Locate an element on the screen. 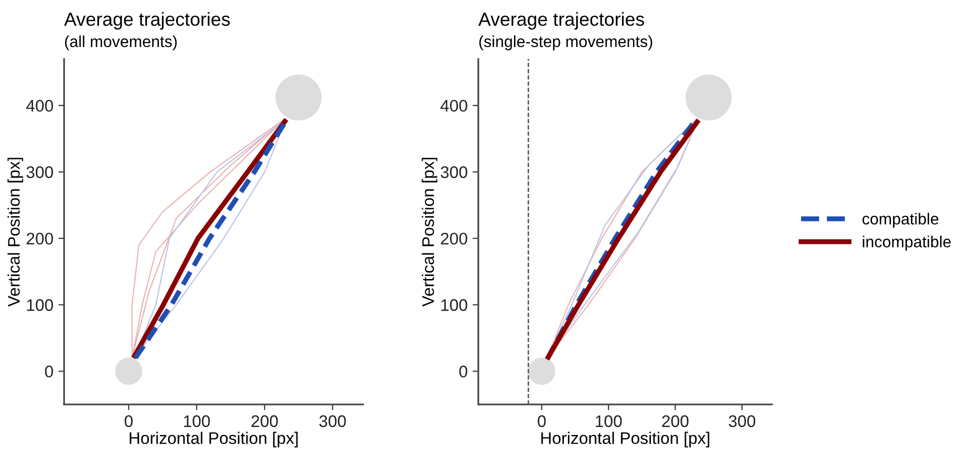 The image size is (971, 457). legend-label: incompatible is located at coordinates (906, 243).